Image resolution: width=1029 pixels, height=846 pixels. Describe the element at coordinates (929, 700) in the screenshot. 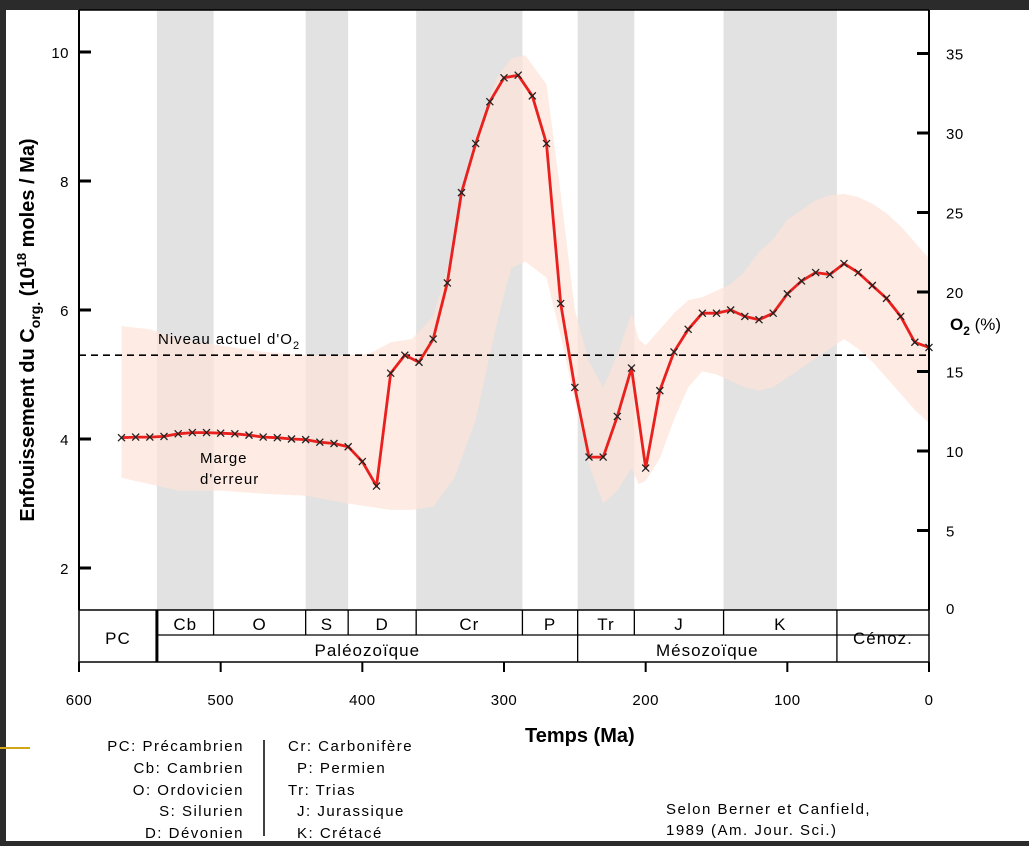

I see `x-tick-label: 0` at that location.